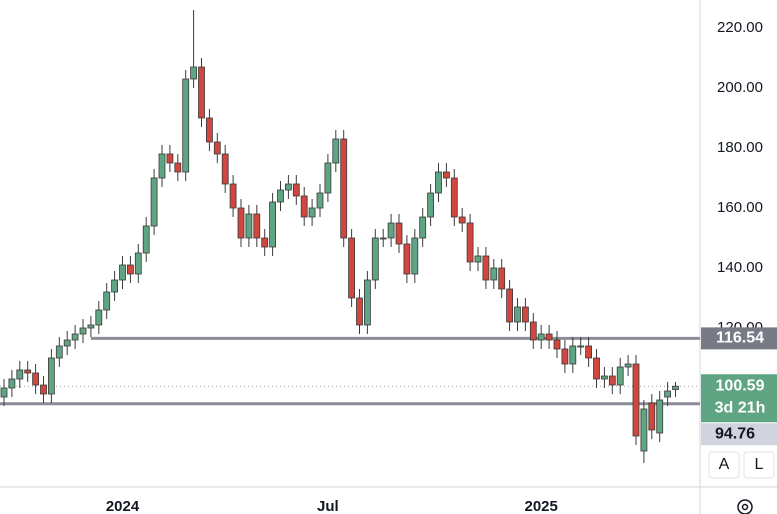 This screenshot has width=777, height=514. I want to click on gear-center, so click(745, 507).